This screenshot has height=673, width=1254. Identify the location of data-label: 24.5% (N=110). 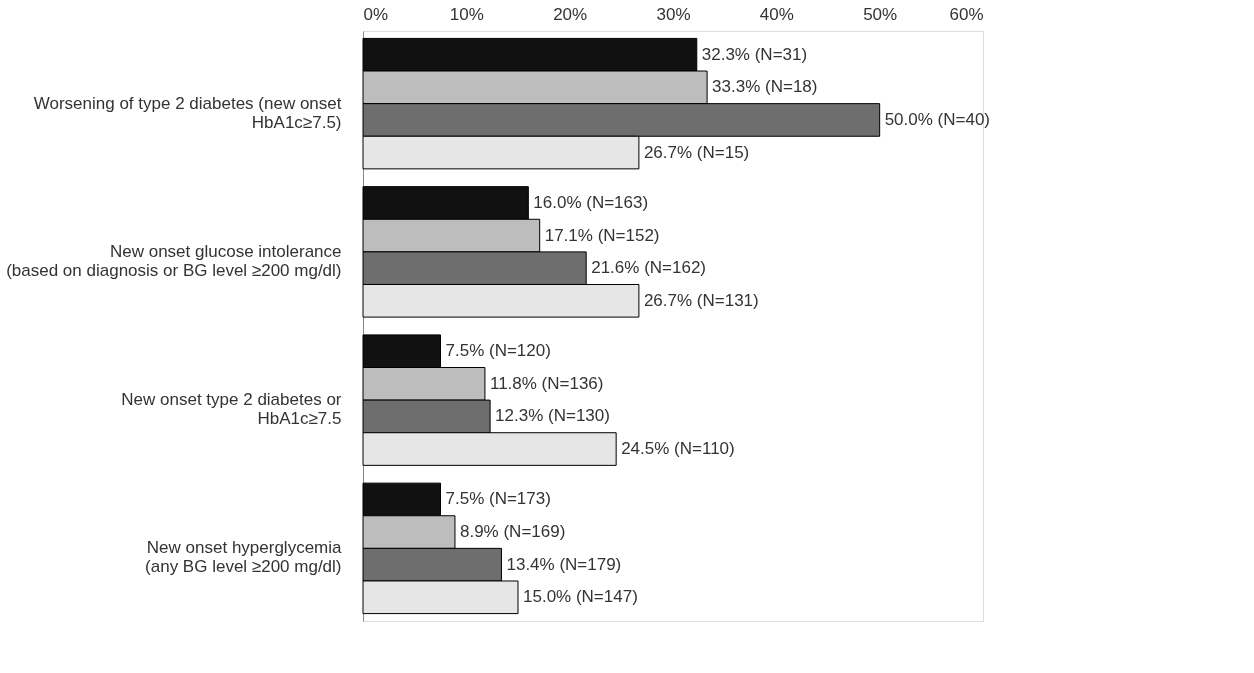
(678, 449).